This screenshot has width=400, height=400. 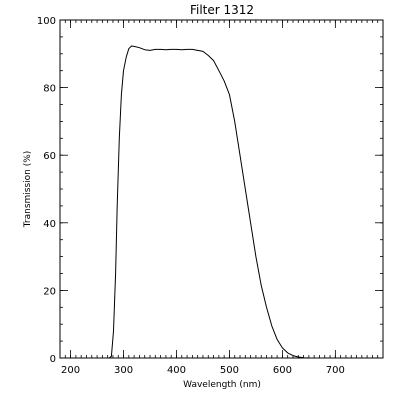 I want to click on y-tick-label: 40, so click(x=49, y=224).